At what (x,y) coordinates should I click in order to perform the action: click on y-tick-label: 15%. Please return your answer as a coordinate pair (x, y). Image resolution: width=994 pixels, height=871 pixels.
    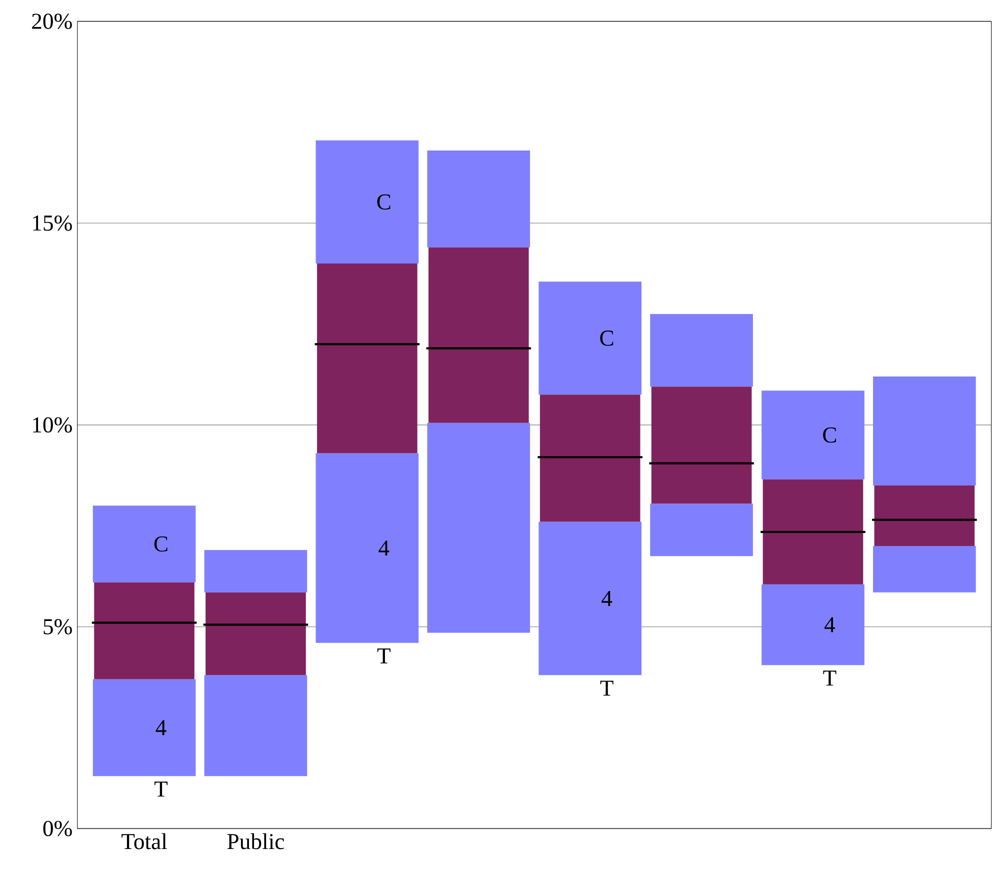
    Looking at the image, I should click on (52, 223).